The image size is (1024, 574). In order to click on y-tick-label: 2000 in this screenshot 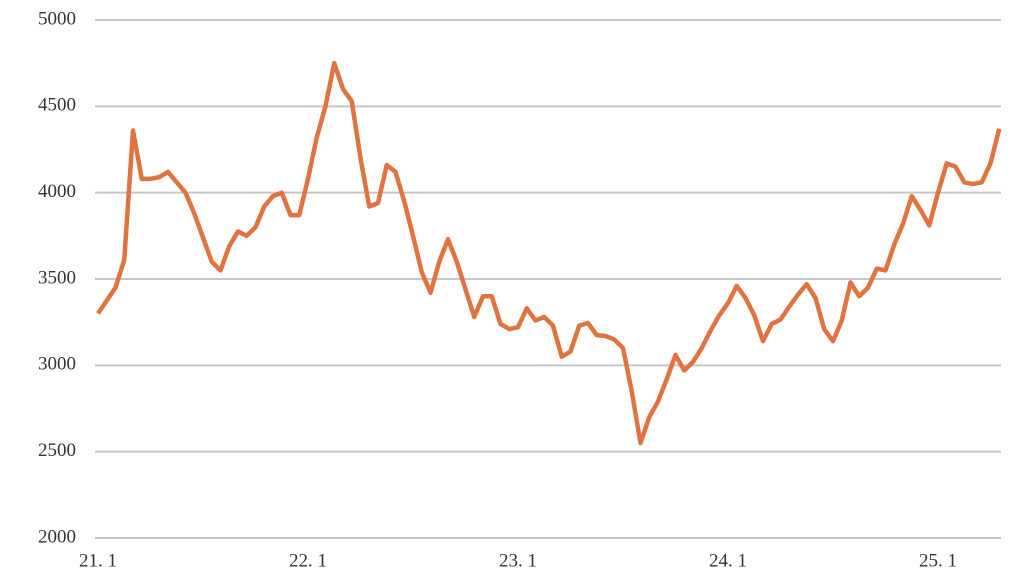, I will do `click(57, 536)`.